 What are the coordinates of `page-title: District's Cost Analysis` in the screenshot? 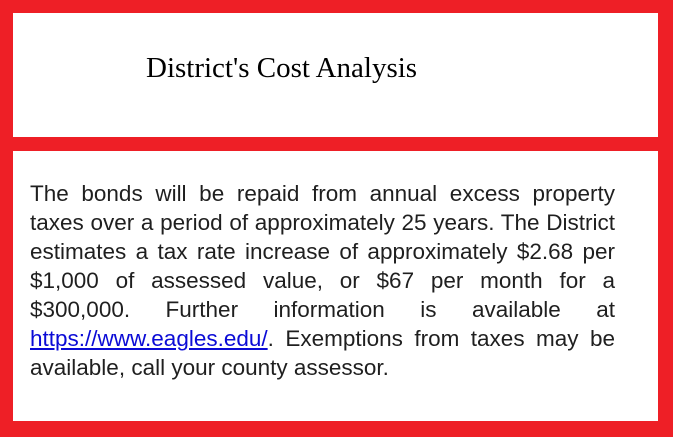 It's located at (282, 68).